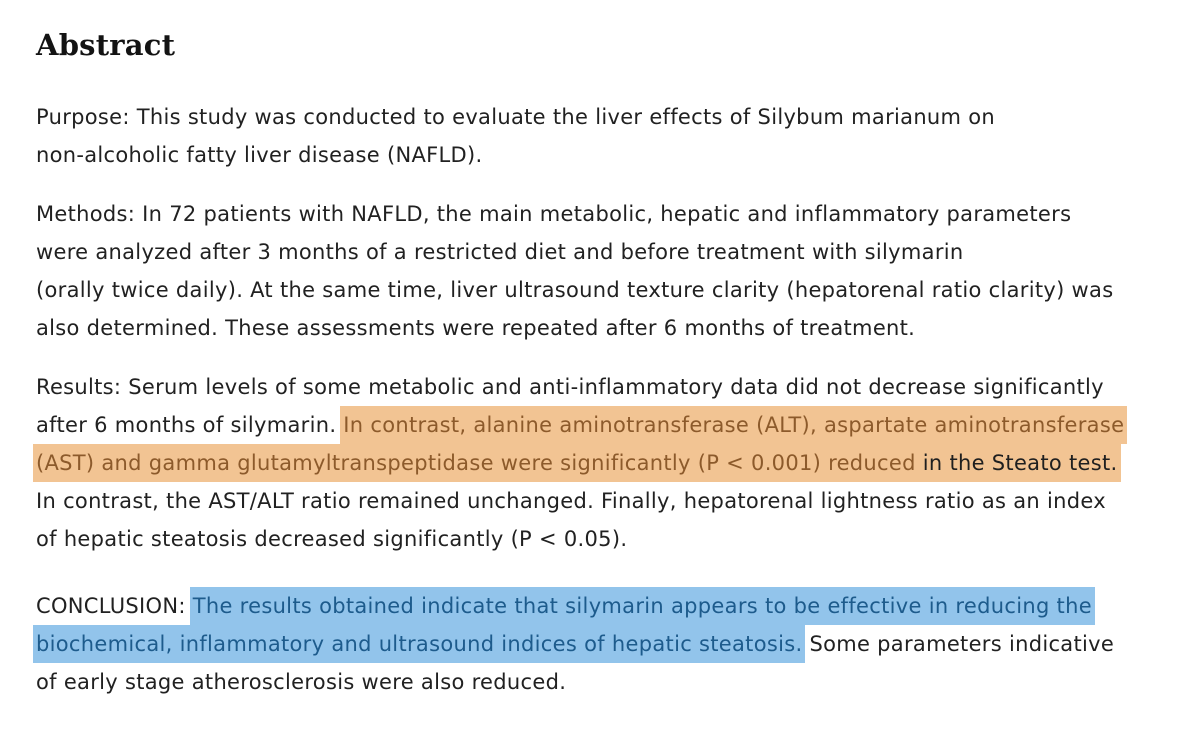  What do you see at coordinates (106, 45) in the screenshot?
I see `abstract-heading: Abstract` at bounding box center [106, 45].